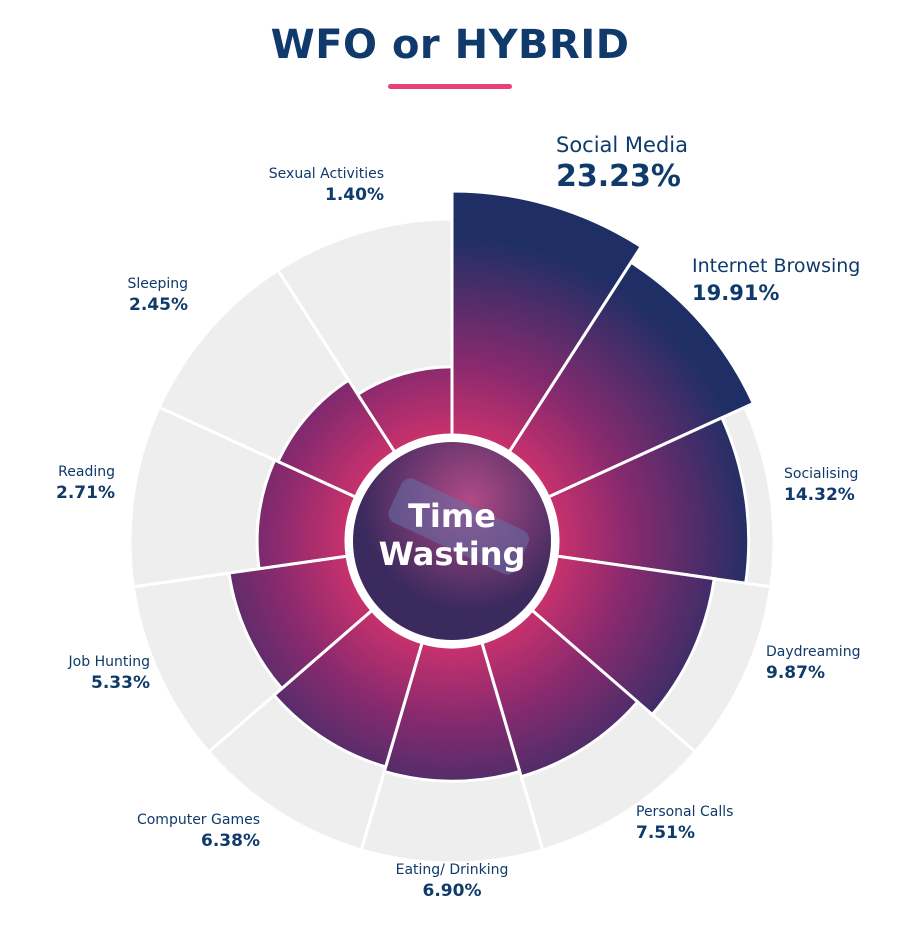  I want to click on label-socialising: Socialising 14.32%, so click(821, 485).